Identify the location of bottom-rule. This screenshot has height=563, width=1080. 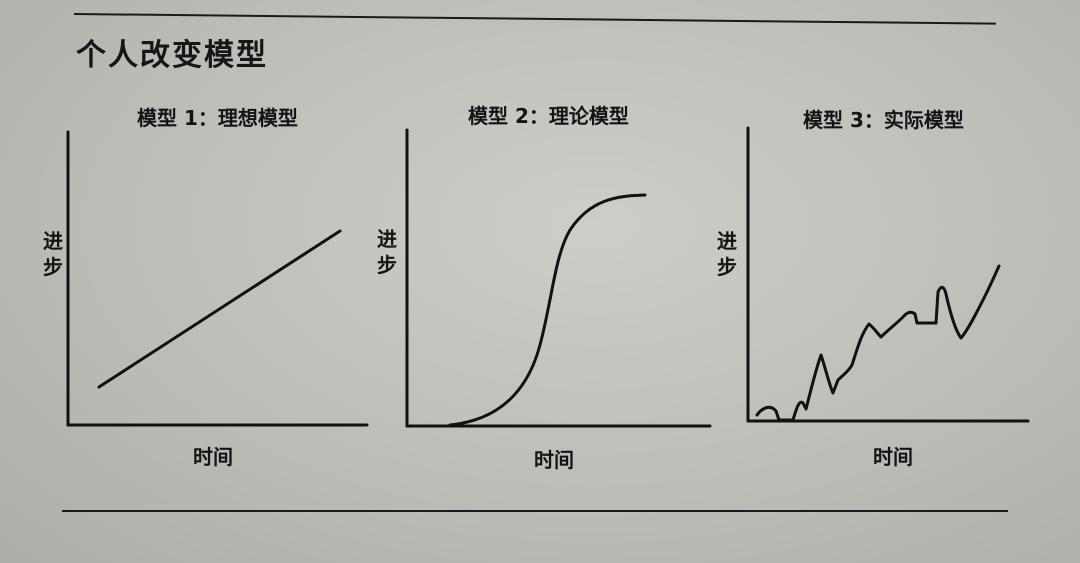
(535, 511).